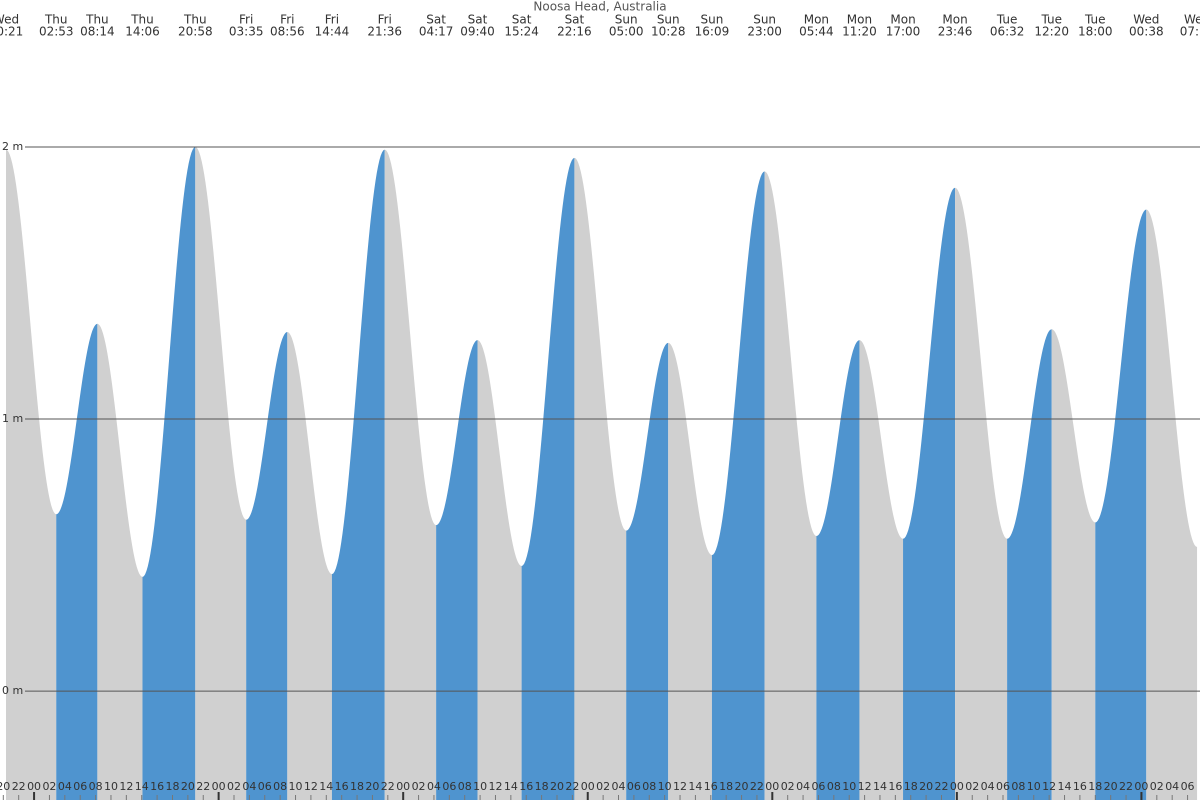 The width and height of the screenshot is (1200, 800). What do you see at coordinates (97, 32) in the screenshot?
I see `event-time: 08:14` at bounding box center [97, 32].